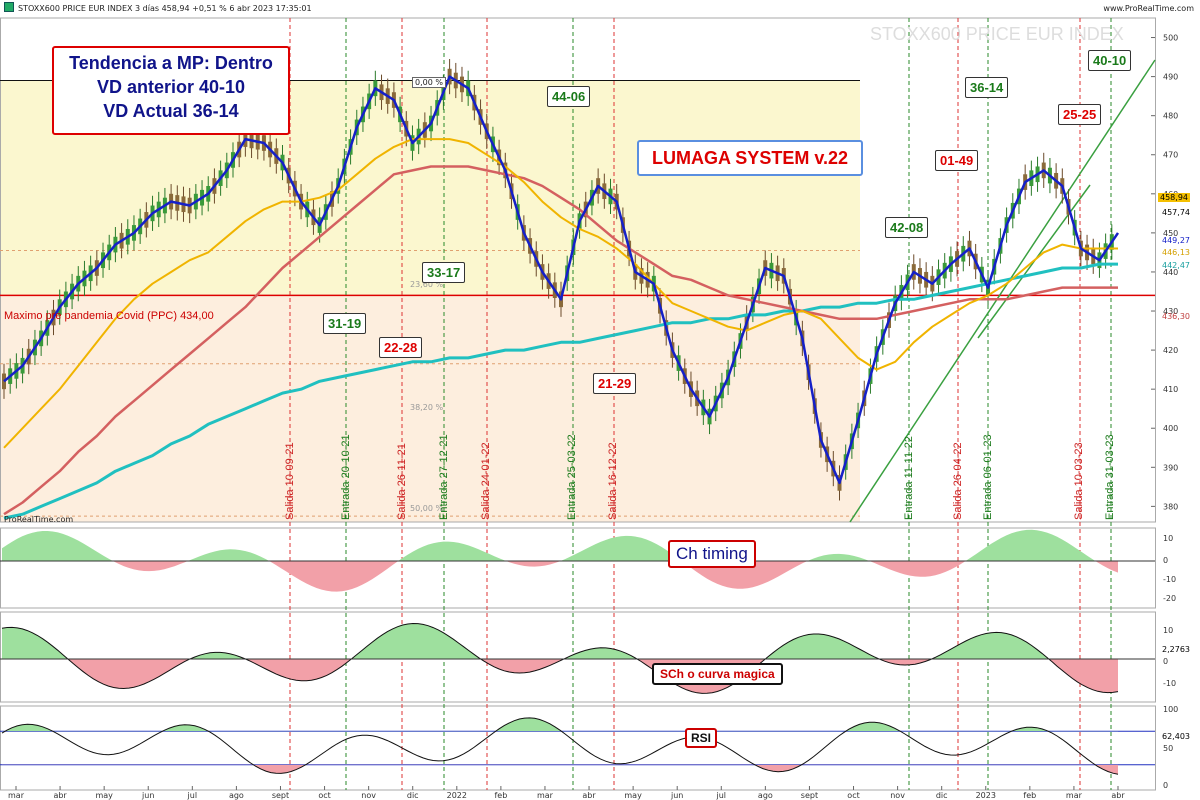 This screenshot has height=800, width=1200. I want to click on fib-38-label: 38,20 %, so click(427, 407).